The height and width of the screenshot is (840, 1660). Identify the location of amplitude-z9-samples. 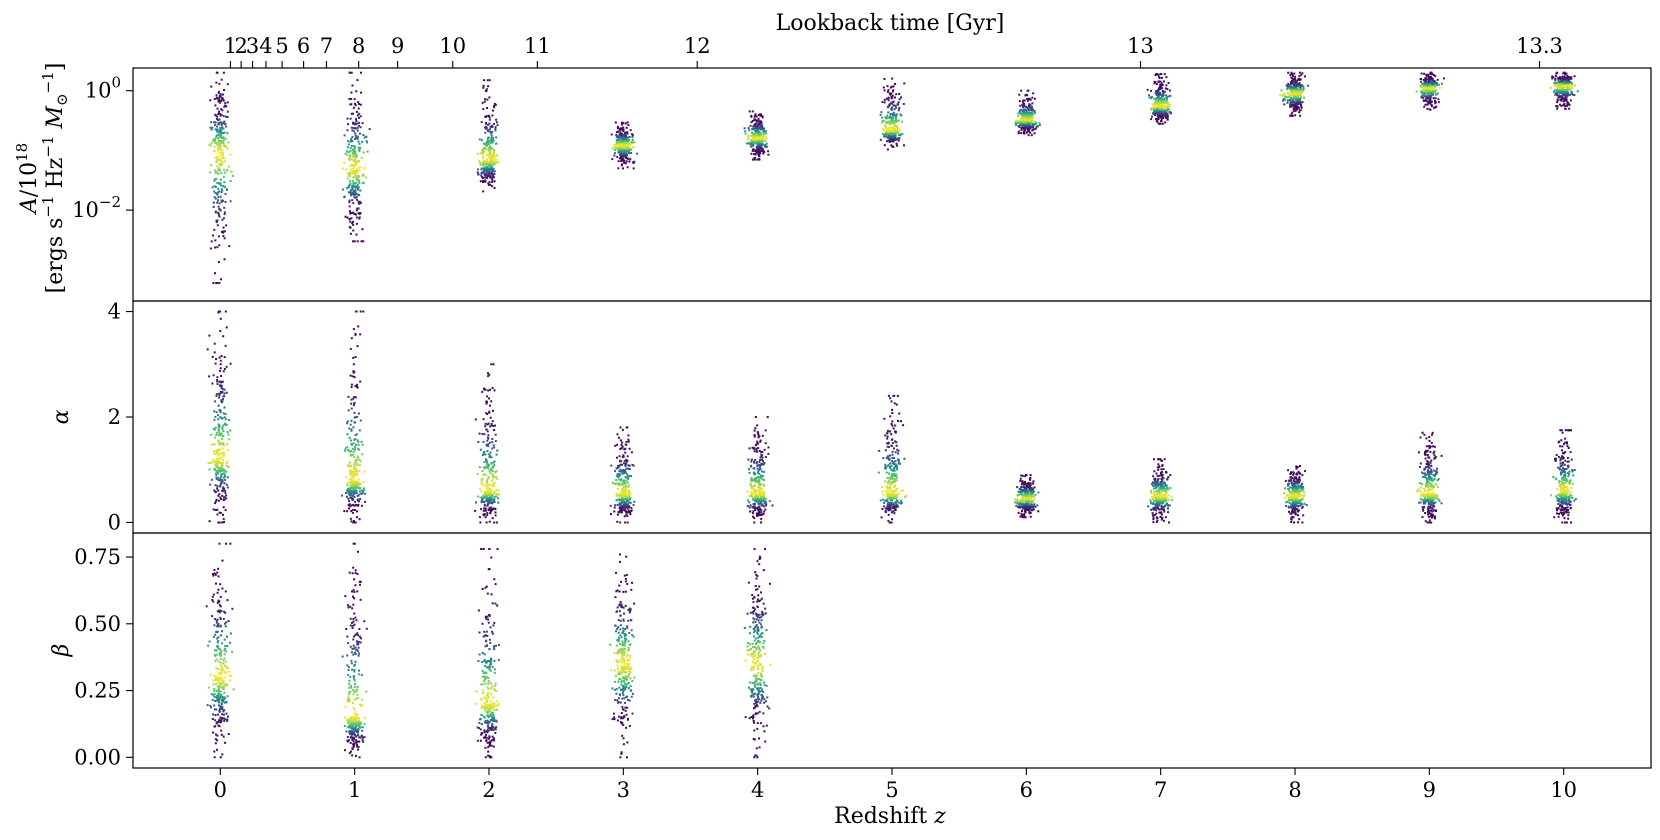
(1430, 91).